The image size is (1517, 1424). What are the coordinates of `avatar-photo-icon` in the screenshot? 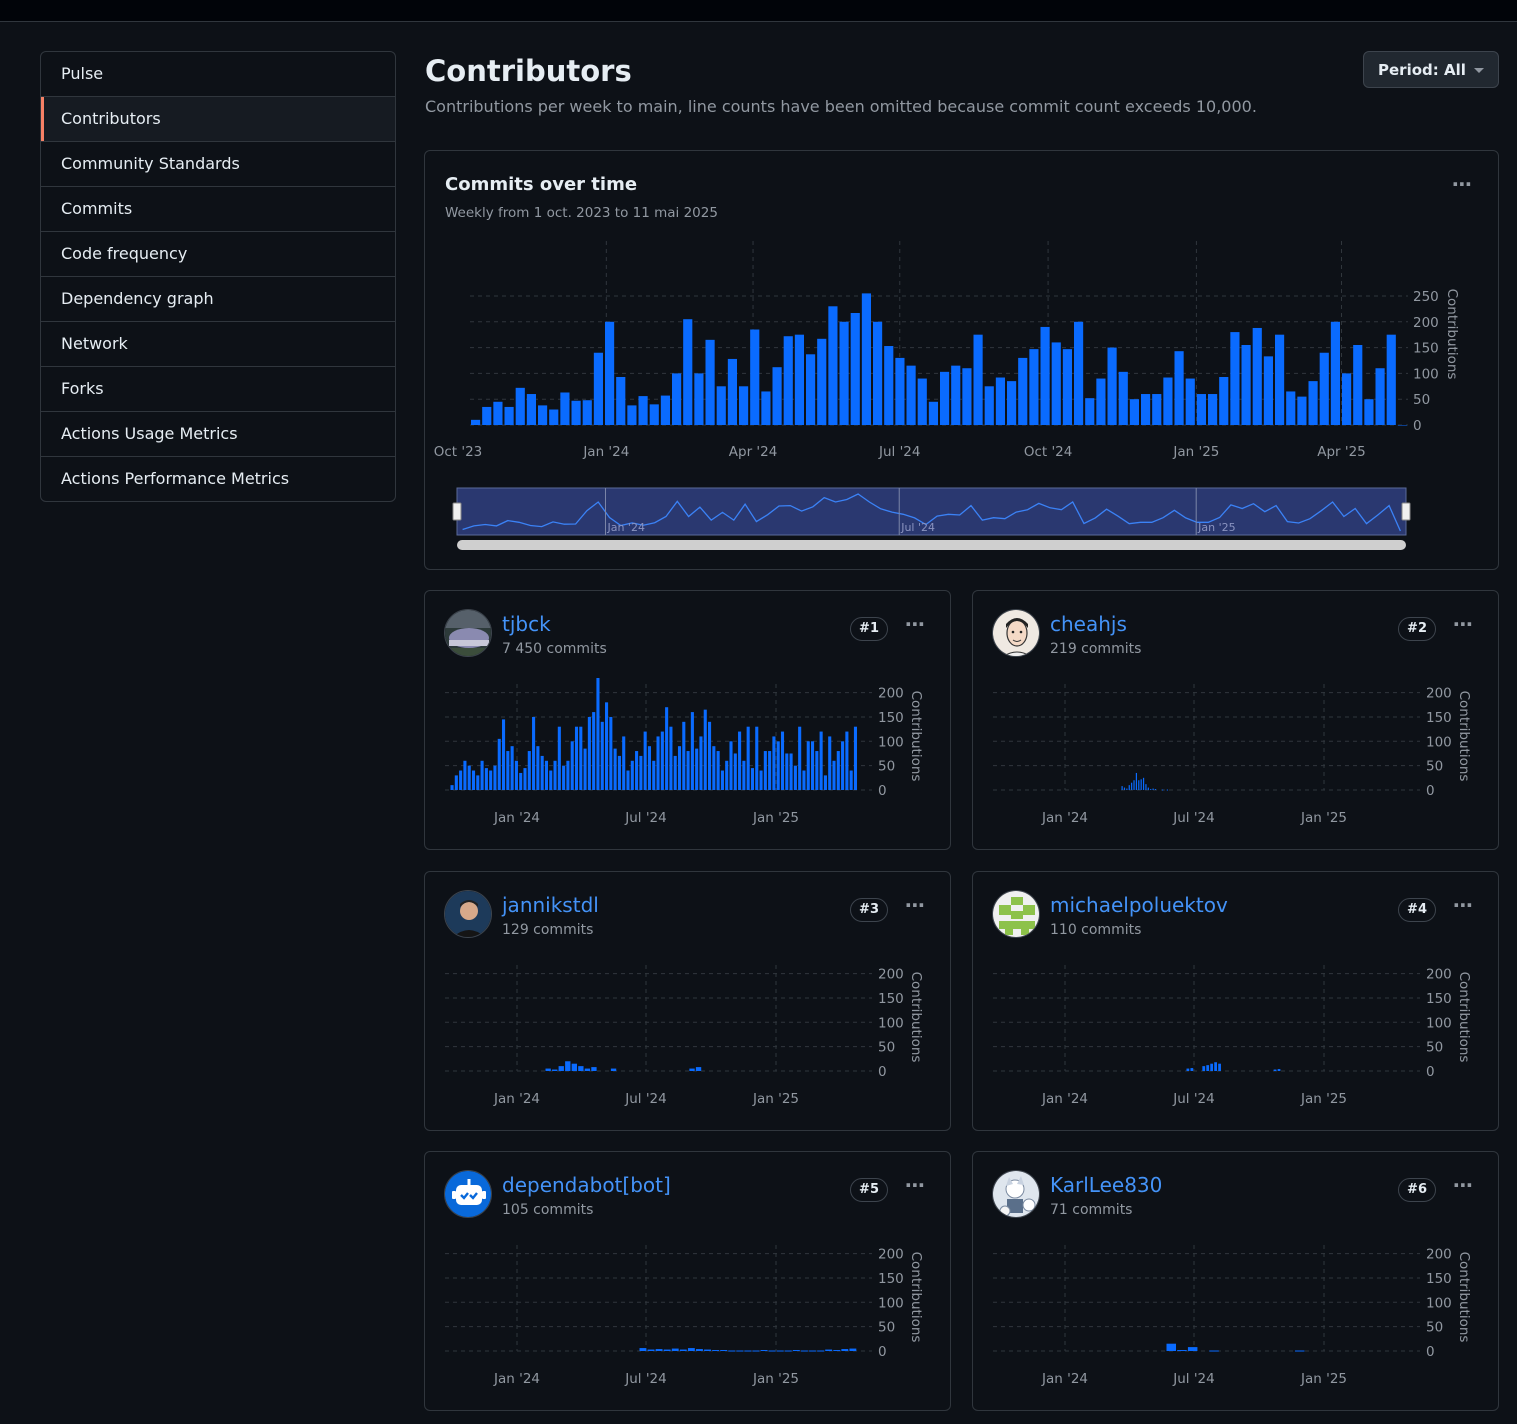 It's located at (468, 633).